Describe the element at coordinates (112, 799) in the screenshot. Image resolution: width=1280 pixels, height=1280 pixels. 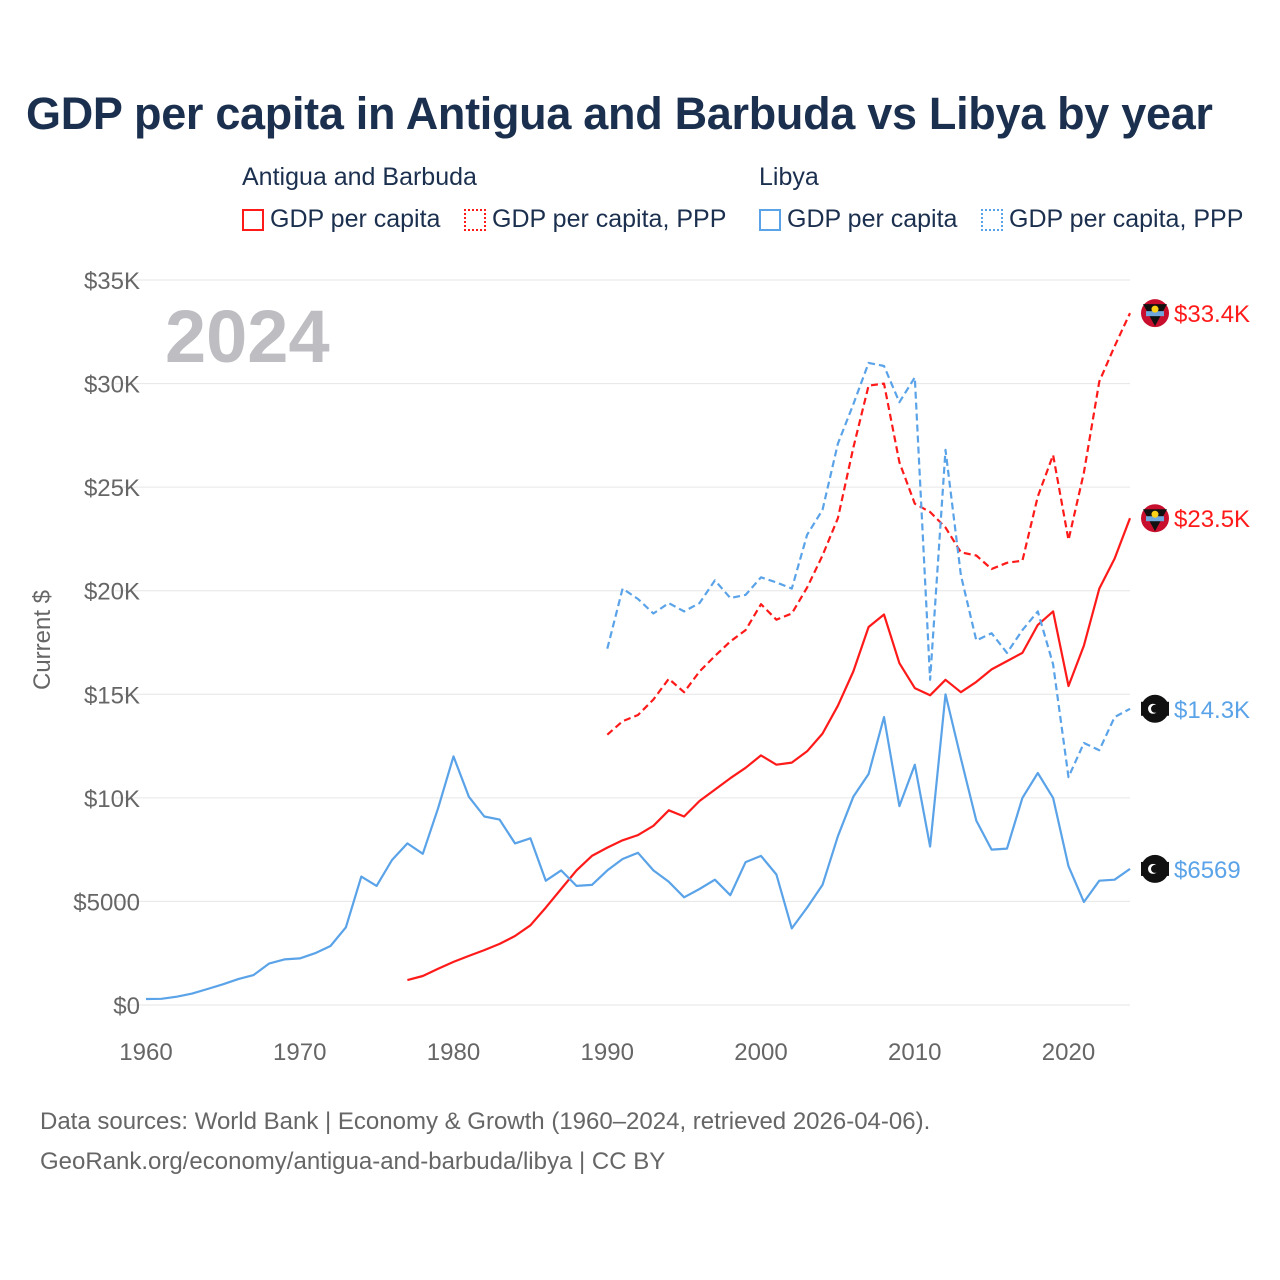
I see `y-tick-label: $10K` at that location.